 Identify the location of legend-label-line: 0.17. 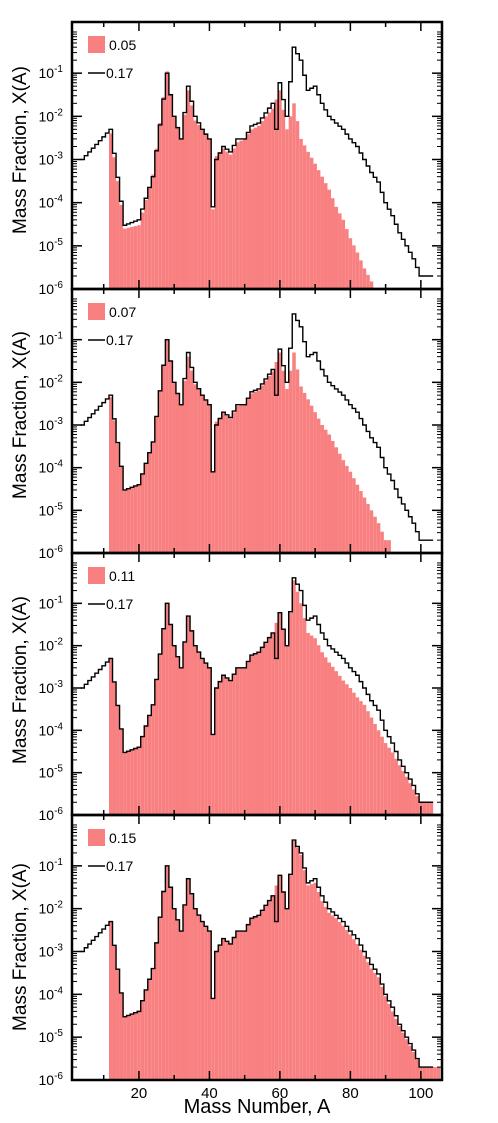
(119, 340).